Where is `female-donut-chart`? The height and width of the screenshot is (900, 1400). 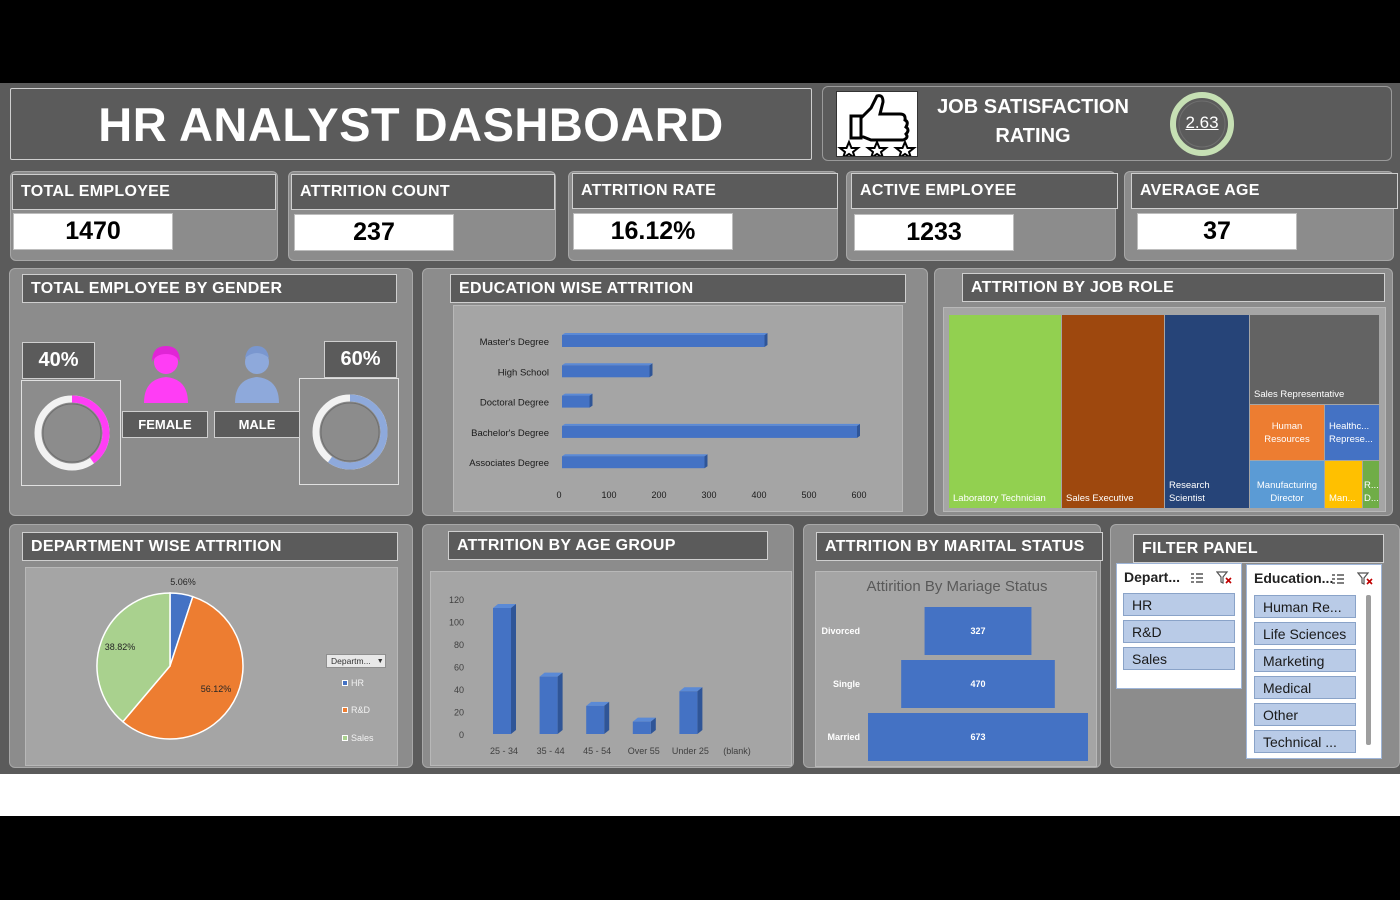
female-donut-chart is located at coordinates (72, 433).